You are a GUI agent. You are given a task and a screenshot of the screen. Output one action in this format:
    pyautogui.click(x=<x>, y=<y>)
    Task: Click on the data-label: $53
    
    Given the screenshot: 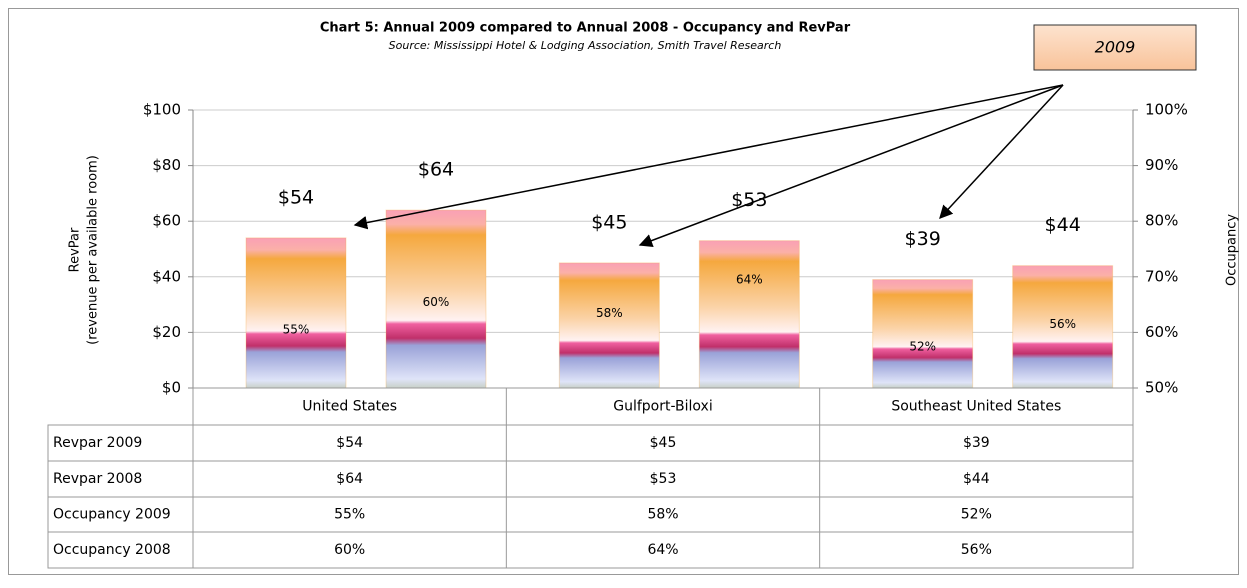 What is the action you would take?
    pyautogui.click(x=749, y=200)
    